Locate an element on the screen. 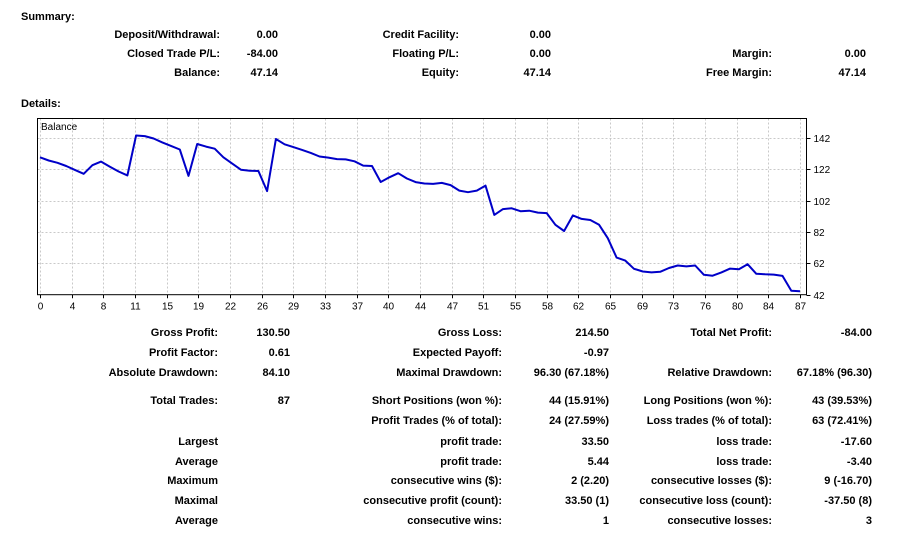  y-axis-label: 142 is located at coordinates (822, 139).